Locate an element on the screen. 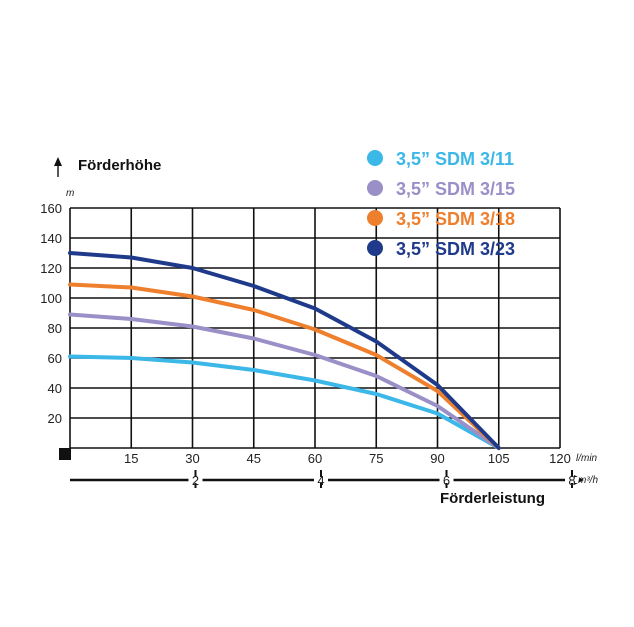 This screenshot has height=627, width=634. x2-tick-4: 4 is located at coordinates (320, 480).